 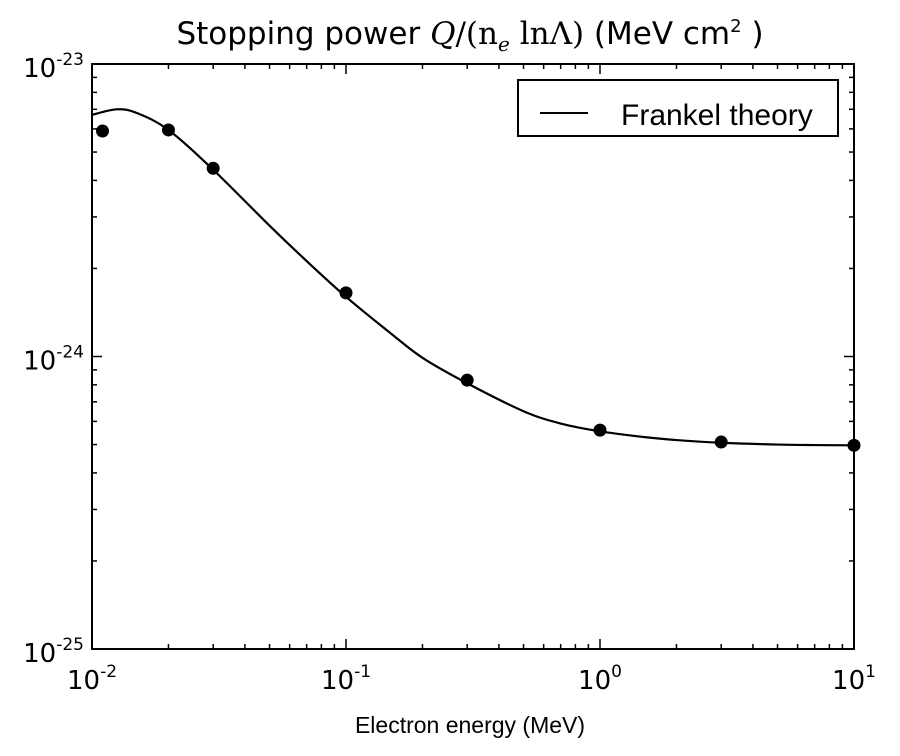 I want to click on title-math-mid: /(n, so click(x=476, y=34).